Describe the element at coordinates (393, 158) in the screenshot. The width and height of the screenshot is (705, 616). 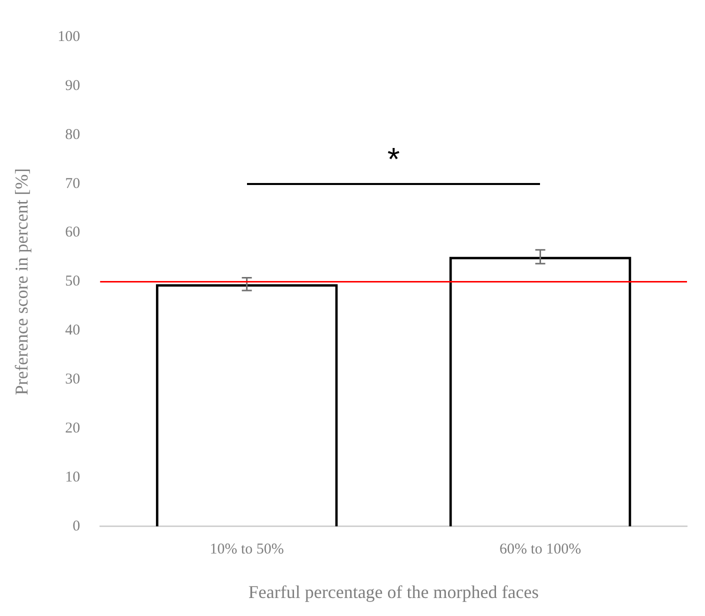
I see `annotation: *` at that location.